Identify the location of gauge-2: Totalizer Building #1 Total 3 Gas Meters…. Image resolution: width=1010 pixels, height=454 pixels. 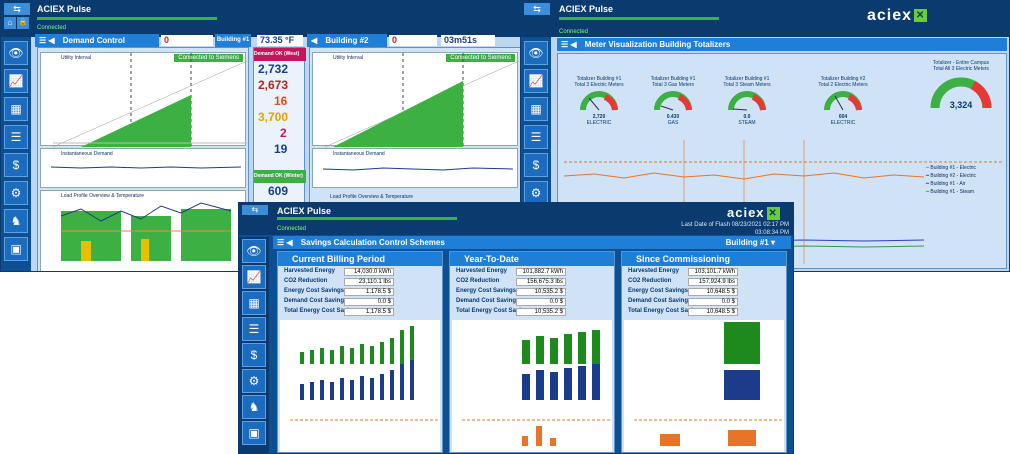
(673, 101).